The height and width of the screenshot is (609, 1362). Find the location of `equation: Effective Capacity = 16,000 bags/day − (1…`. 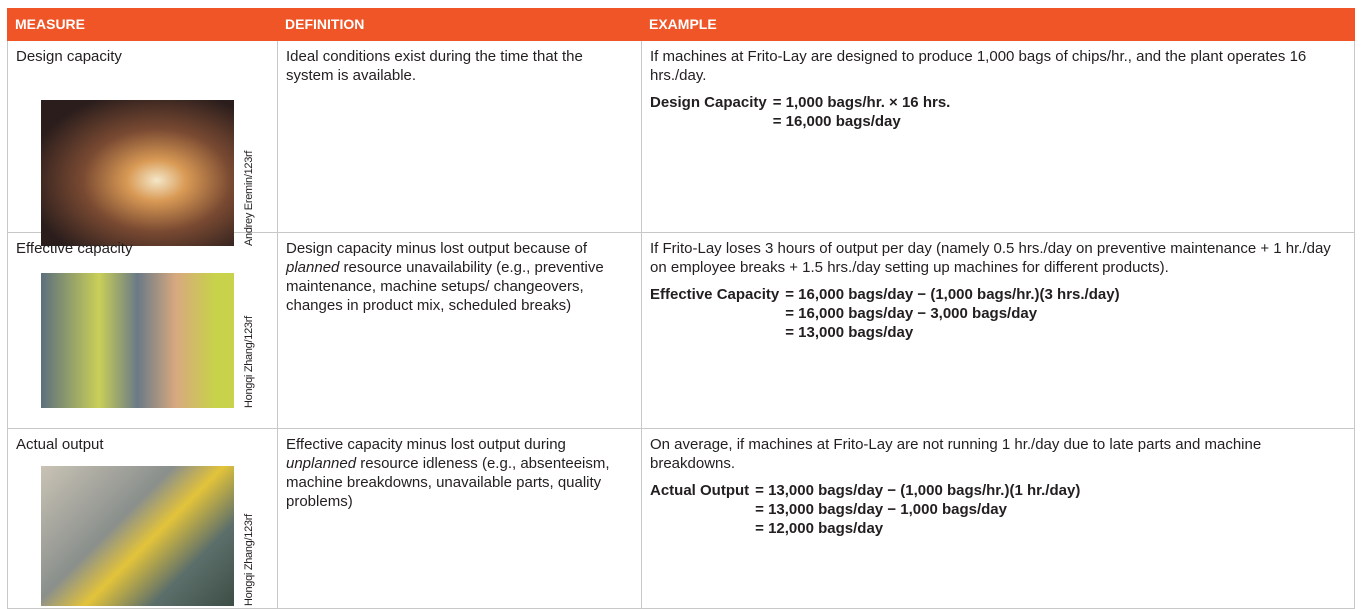

equation: Effective Capacity = 16,000 bags/day − (1… is located at coordinates (998, 313).